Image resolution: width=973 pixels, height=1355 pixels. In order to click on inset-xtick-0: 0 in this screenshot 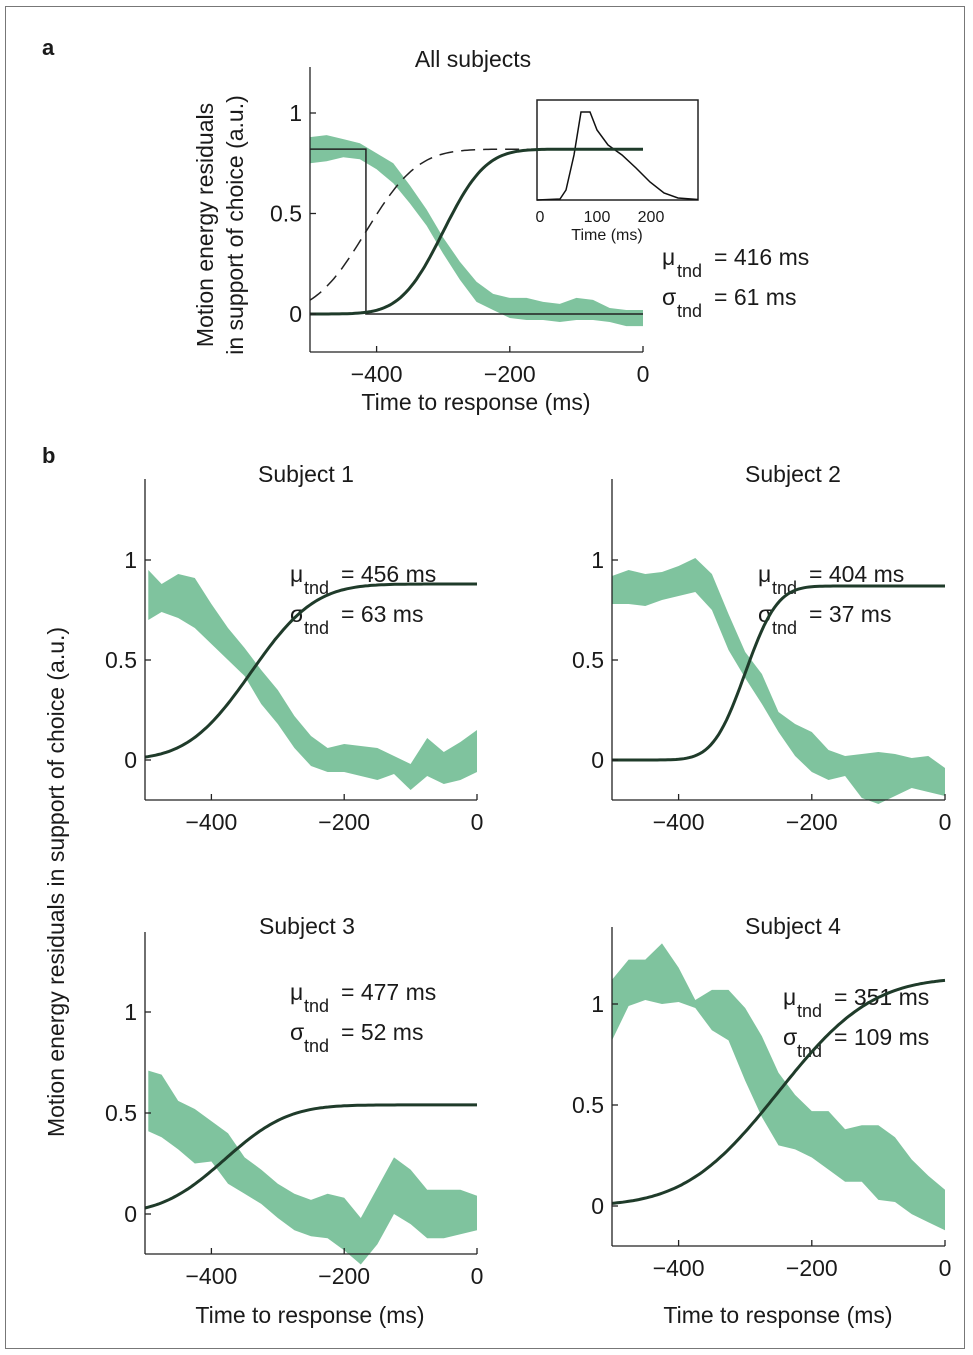, I will do `click(540, 217)`.